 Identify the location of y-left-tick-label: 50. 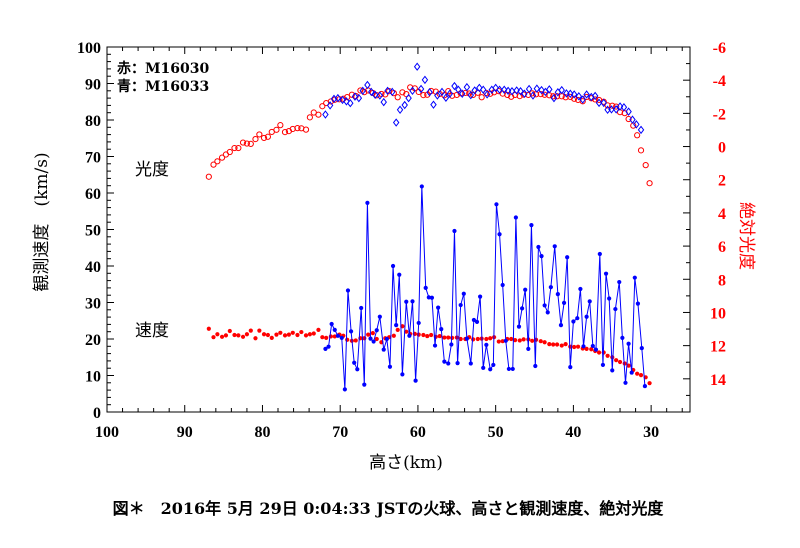
(93, 231).